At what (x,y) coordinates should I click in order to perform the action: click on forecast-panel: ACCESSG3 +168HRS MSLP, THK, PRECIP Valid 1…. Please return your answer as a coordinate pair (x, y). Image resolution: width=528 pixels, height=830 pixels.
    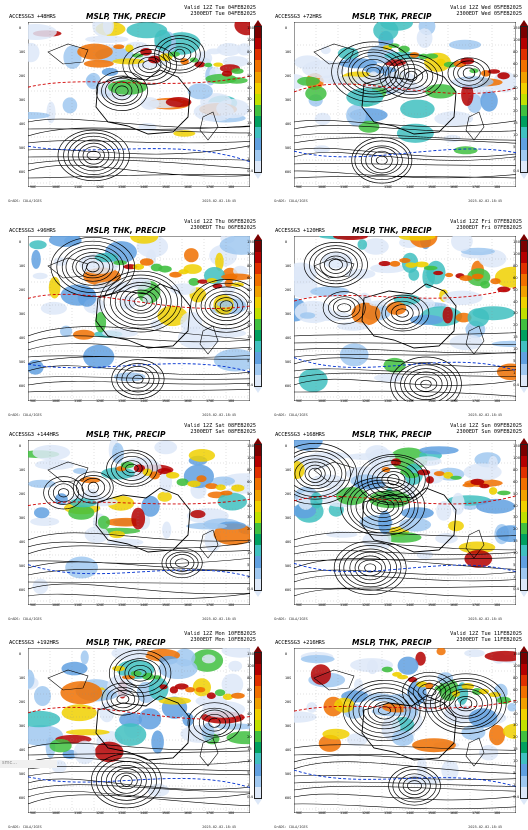
    Looking at the image, I should click on (400, 522).